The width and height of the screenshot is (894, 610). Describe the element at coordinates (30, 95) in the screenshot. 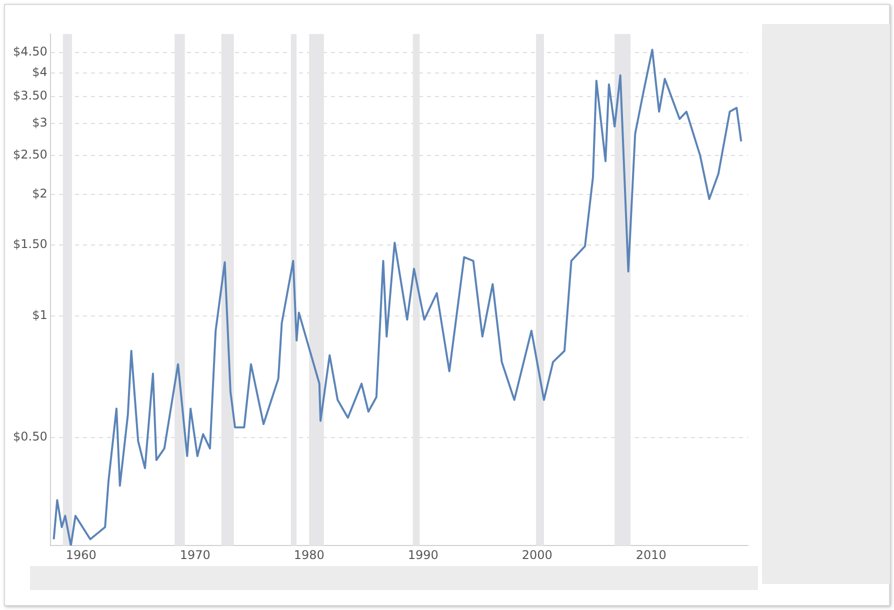

I see `y-tick-label: $3.50` at that location.